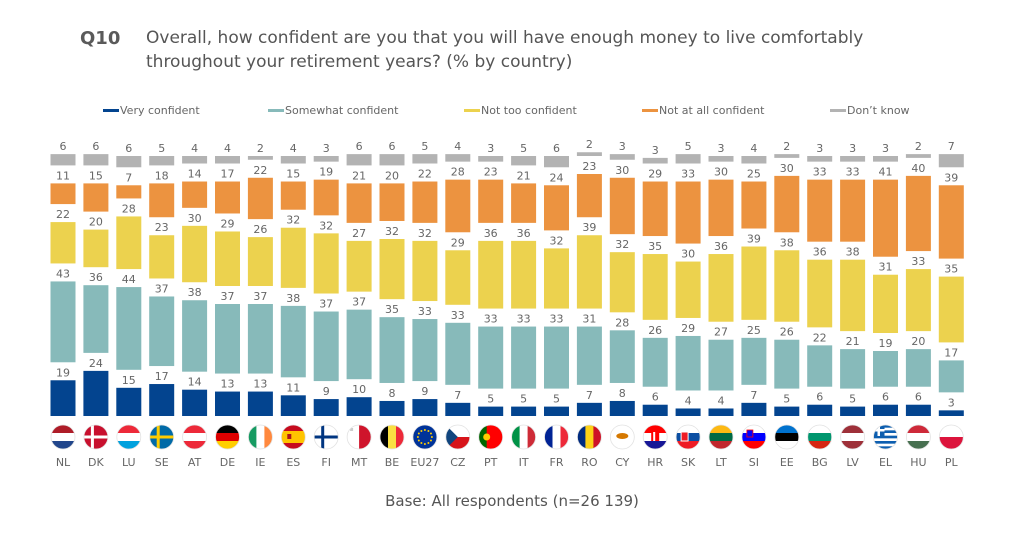  I want to click on bar-segment-not-at-all-confident-ro, so click(589, 196).